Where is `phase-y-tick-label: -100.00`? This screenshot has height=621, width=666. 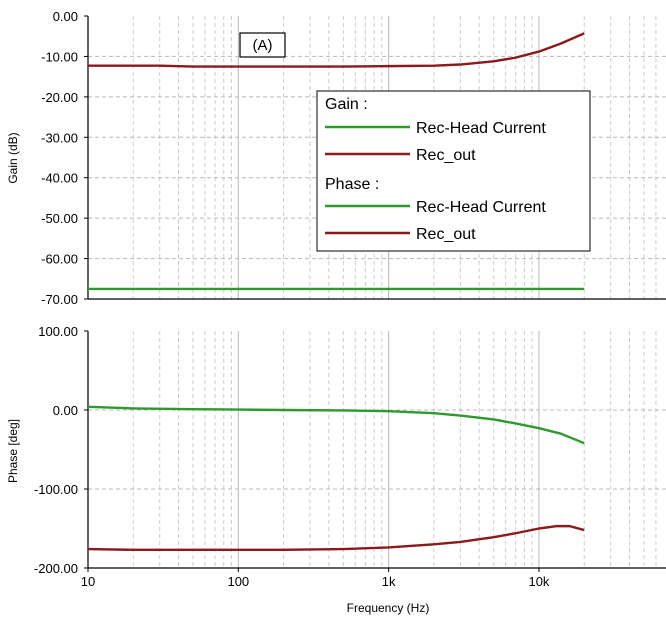
phase-y-tick-label: -100.00 is located at coordinates (56, 489).